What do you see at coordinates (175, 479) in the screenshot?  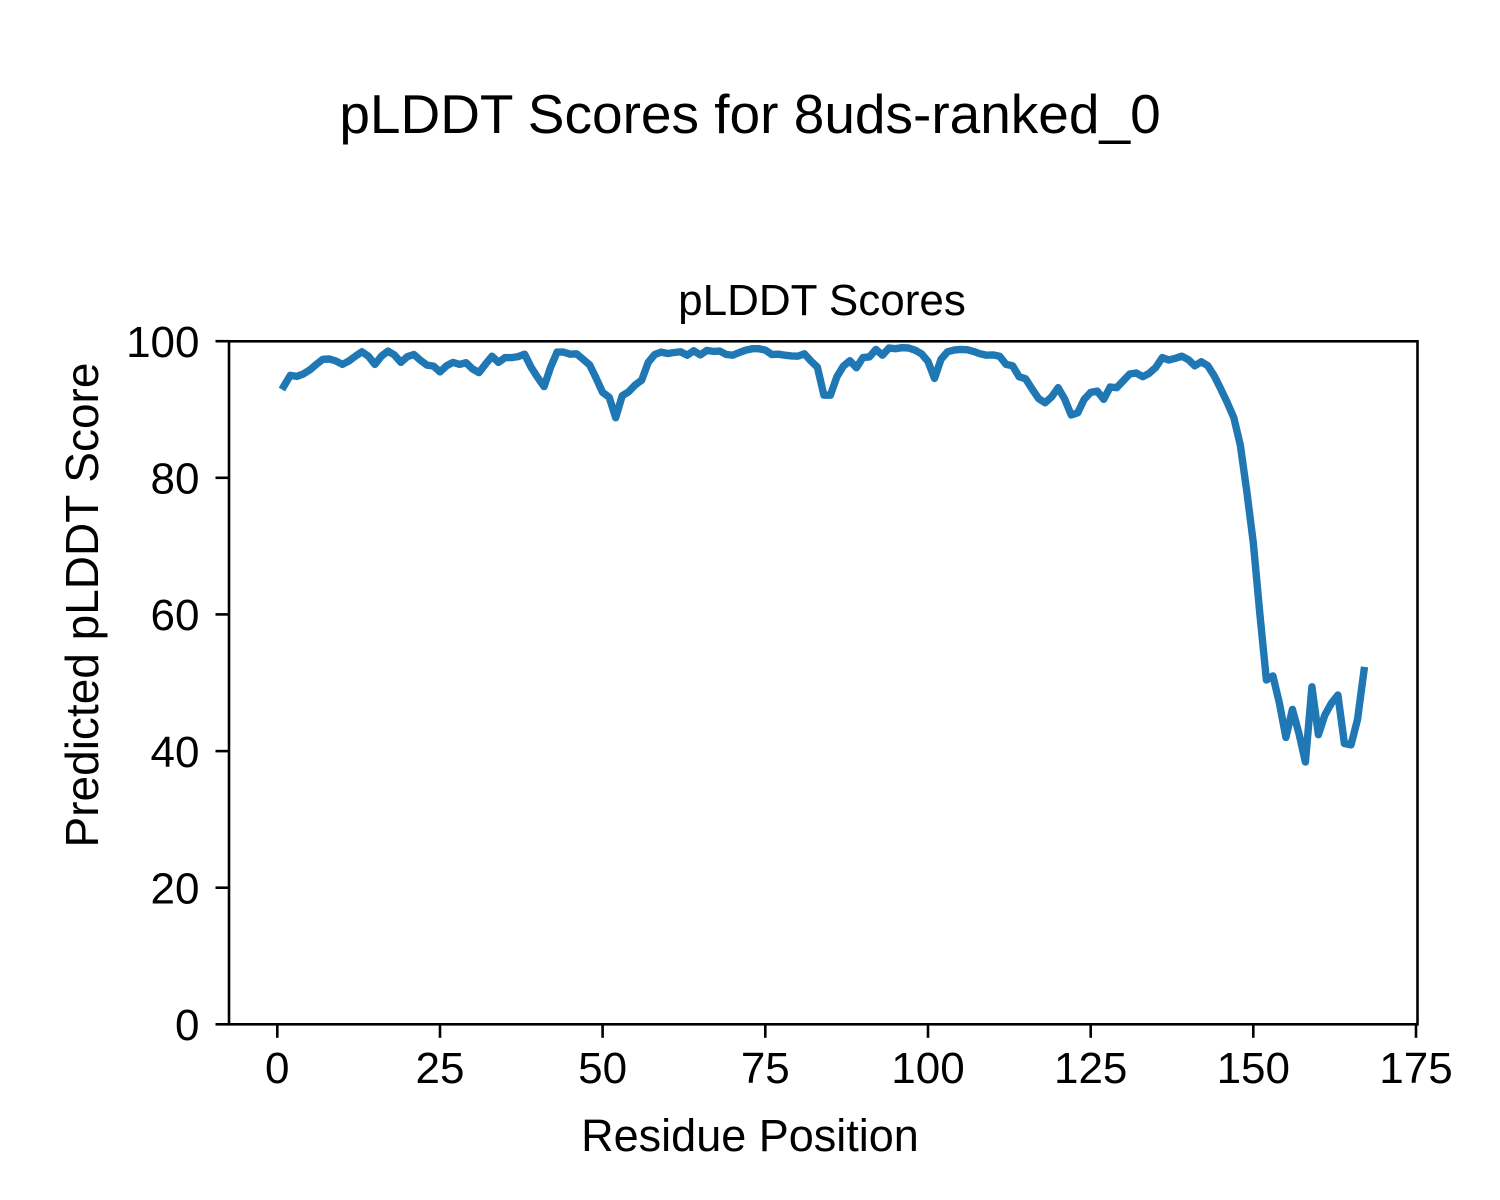 I see `svg-text: 80` at bounding box center [175, 479].